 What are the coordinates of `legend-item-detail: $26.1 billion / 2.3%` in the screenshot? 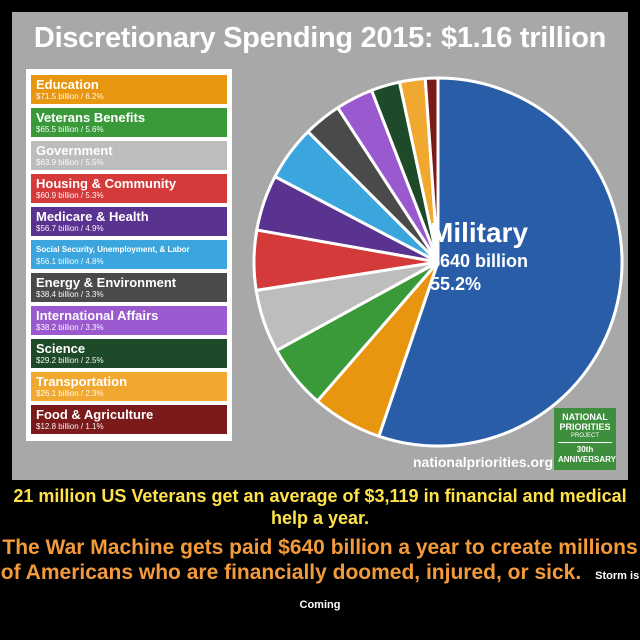 It's located at (70, 393).